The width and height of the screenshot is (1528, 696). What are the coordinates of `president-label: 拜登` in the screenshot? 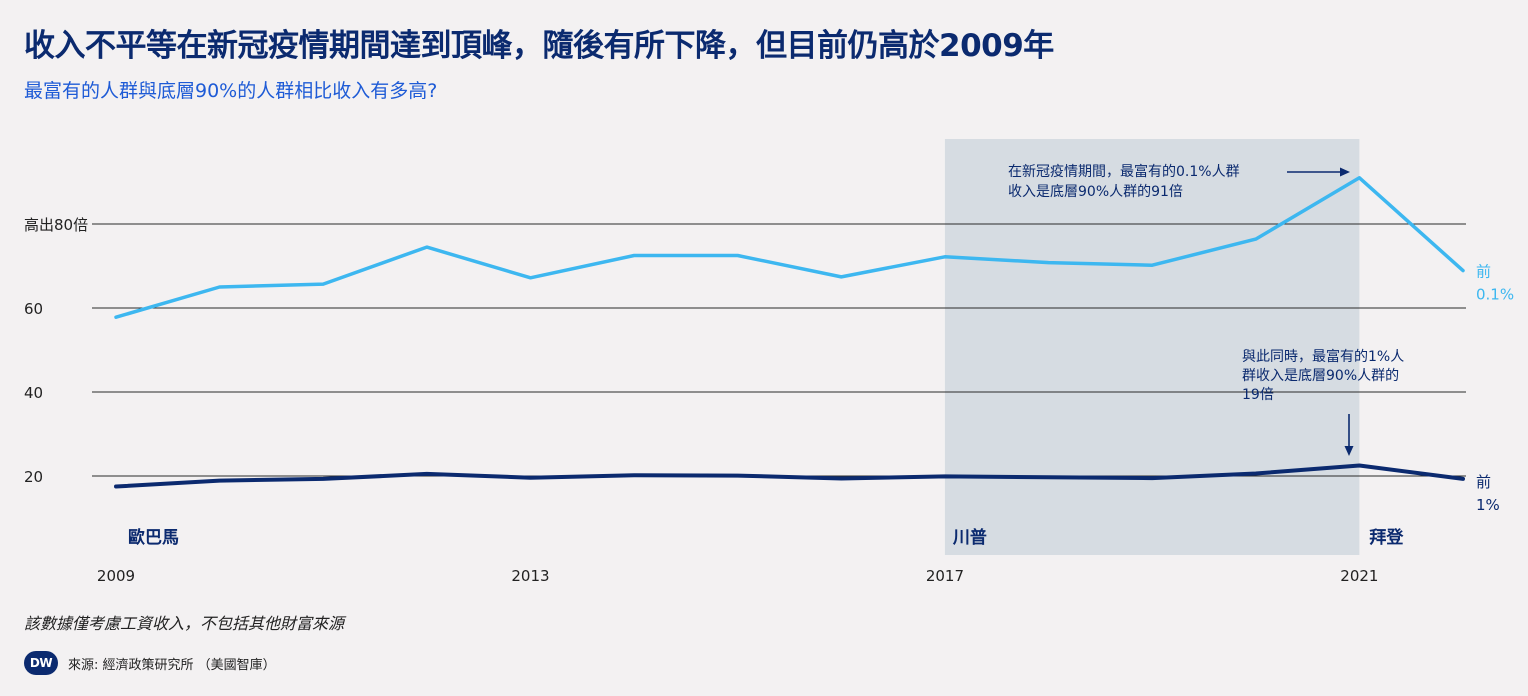 It's located at (1386, 537).